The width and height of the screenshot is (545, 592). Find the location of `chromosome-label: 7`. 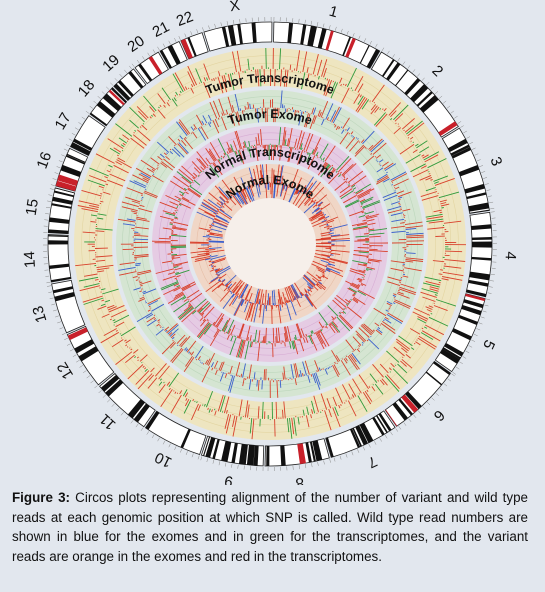

chromosome-label: 7 is located at coordinates (372, 461).